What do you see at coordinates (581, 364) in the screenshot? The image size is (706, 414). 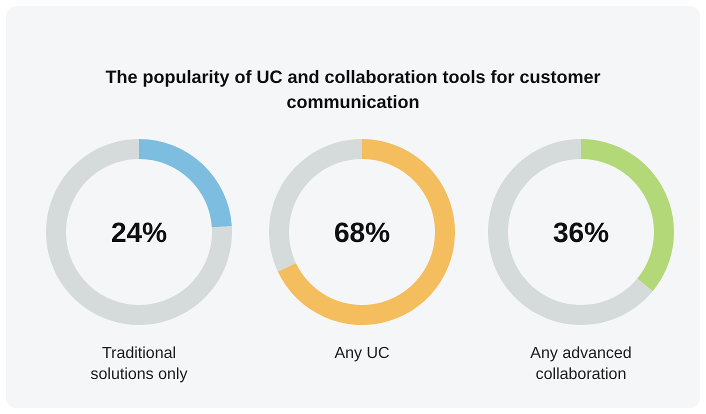 I see `text: Any advanced collaboration` at bounding box center [581, 364].